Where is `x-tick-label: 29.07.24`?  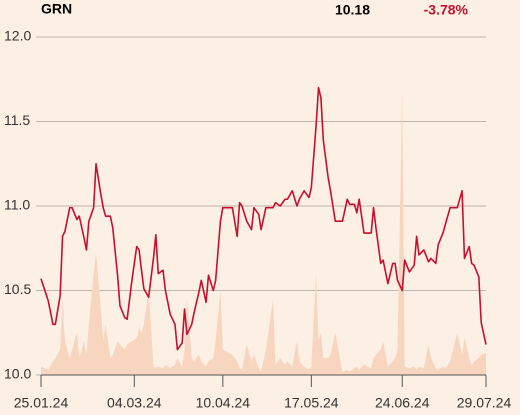 x-tick-label: 29.07.24 is located at coordinates (484, 403).